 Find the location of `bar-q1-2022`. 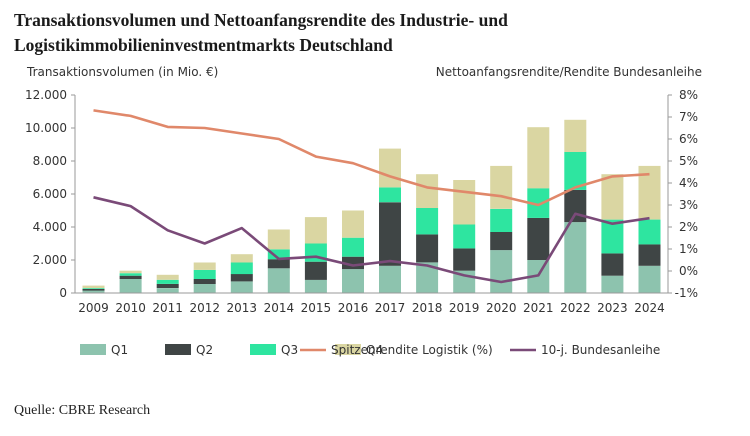

bar-q1-2022 is located at coordinates (575, 257).